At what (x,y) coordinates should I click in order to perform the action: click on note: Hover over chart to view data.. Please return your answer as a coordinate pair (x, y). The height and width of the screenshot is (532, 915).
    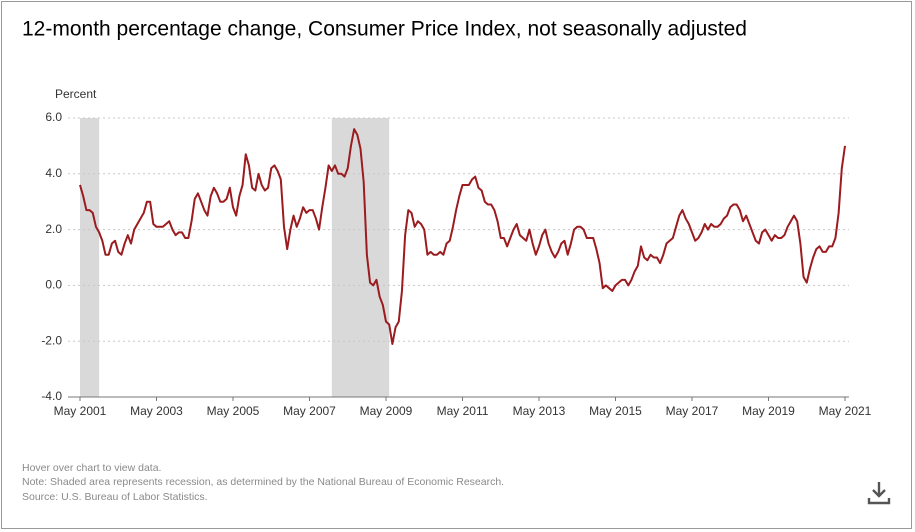
    Looking at the image, I should click on (91, 468).